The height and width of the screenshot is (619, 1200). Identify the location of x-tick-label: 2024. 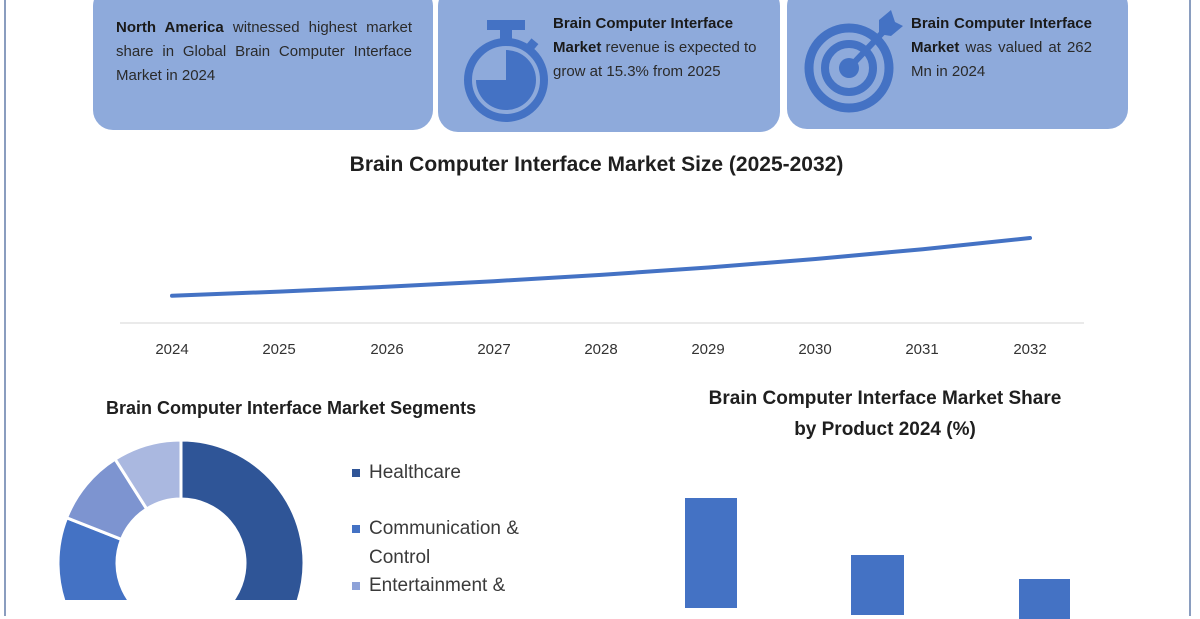
(172, 349).